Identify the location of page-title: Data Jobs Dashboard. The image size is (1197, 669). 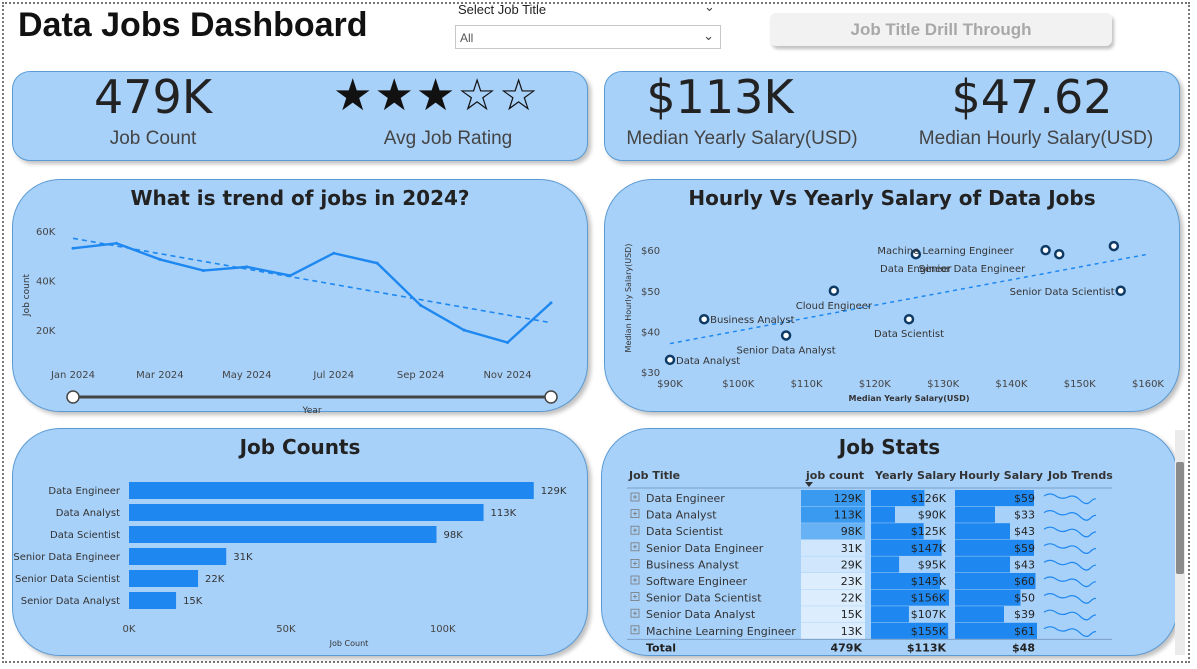
(193, 25).